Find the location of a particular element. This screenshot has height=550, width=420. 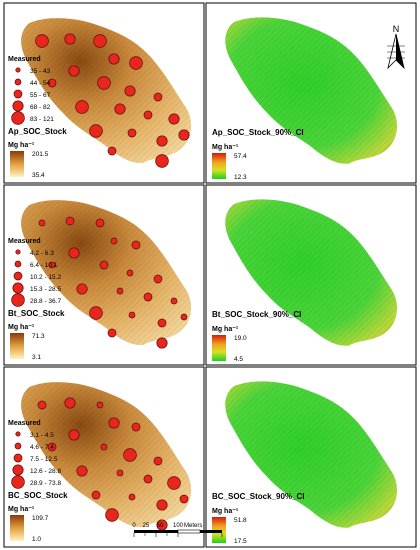

stock-max: 71.3 is located at coordinates (38, 336).